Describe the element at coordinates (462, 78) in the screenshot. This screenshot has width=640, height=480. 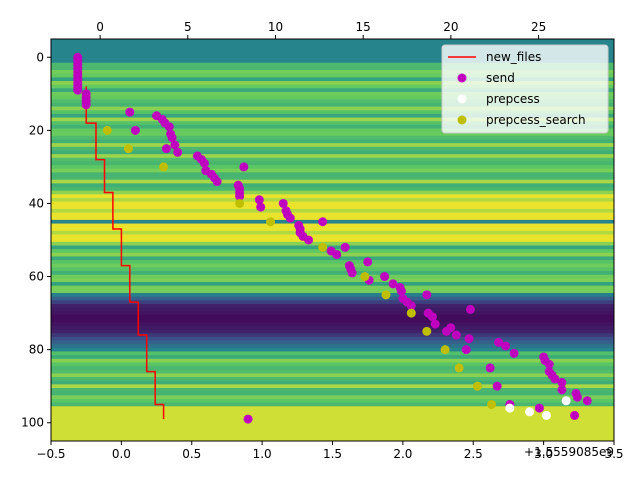
I see `legend-swatch-send` at that location.